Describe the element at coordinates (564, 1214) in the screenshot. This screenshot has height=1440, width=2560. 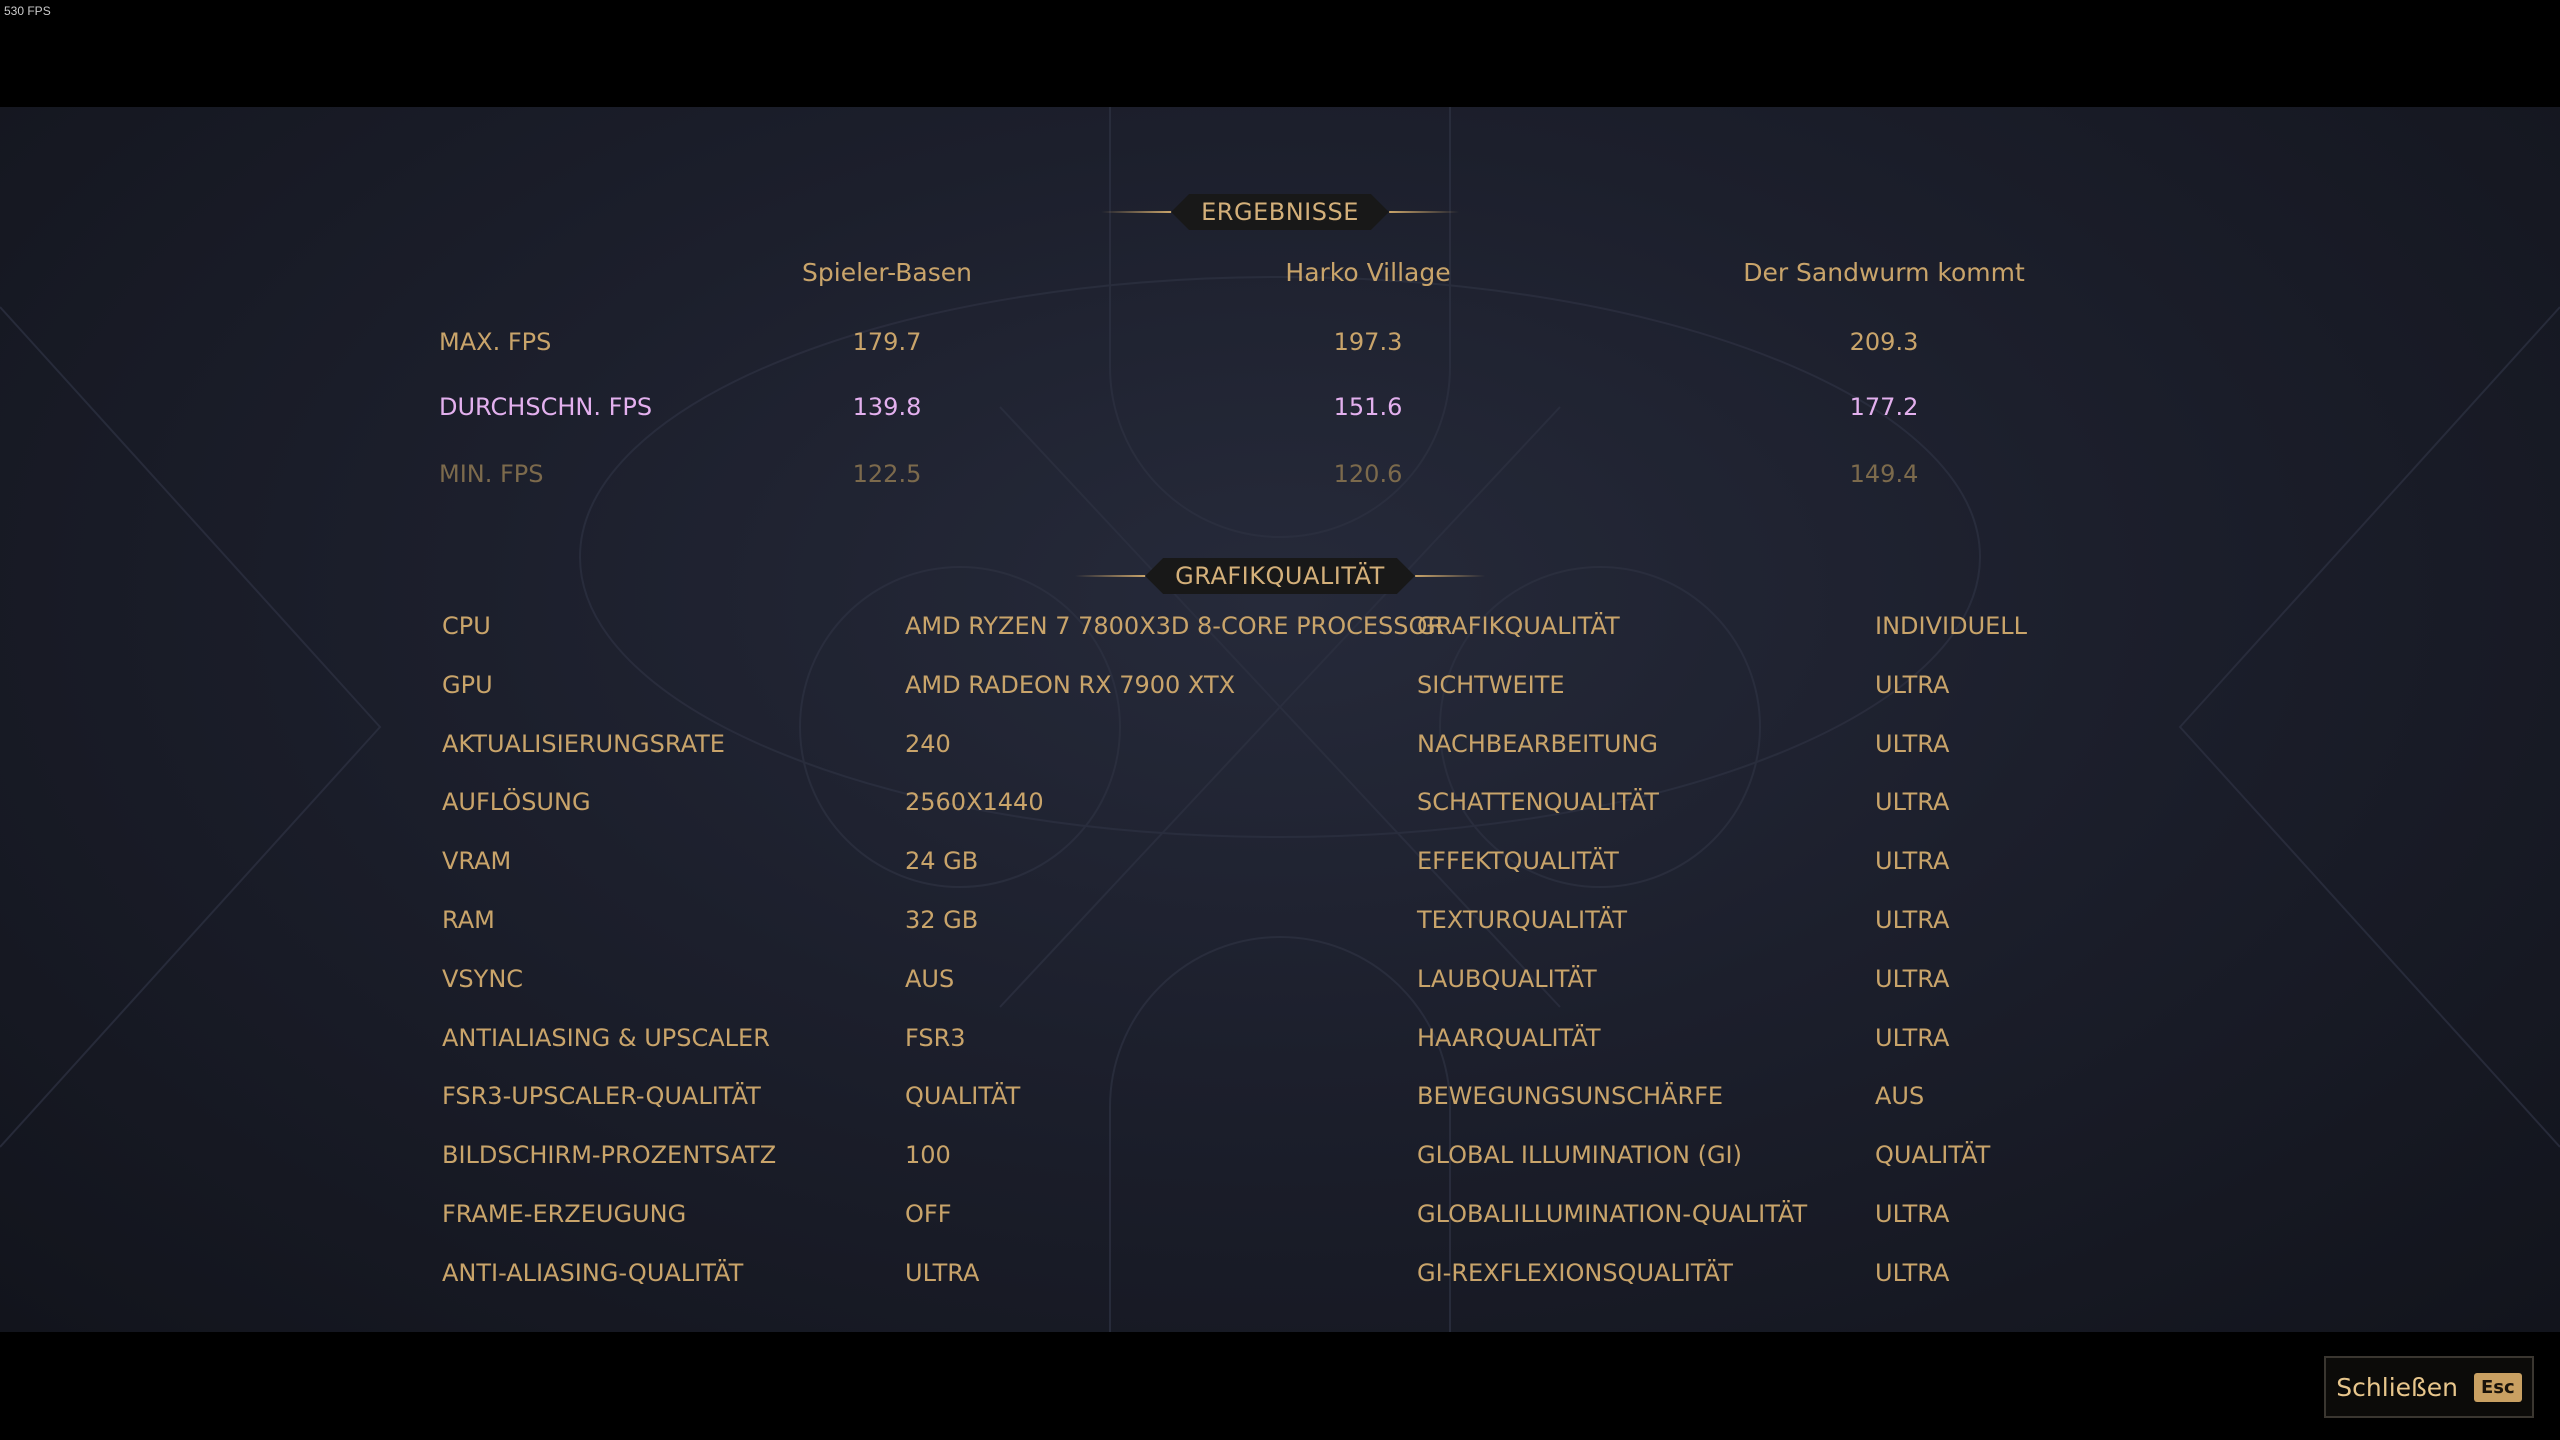
I see `setting-label: FRAME-ERZEUGUNG` at that location.